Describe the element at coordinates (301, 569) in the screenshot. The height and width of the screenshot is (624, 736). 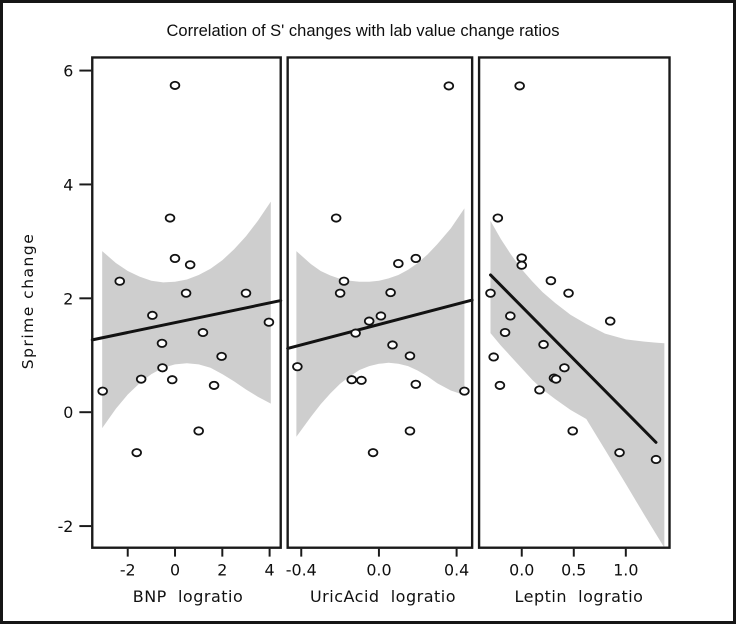
I see `x-tick-label: -0.4` at that location.